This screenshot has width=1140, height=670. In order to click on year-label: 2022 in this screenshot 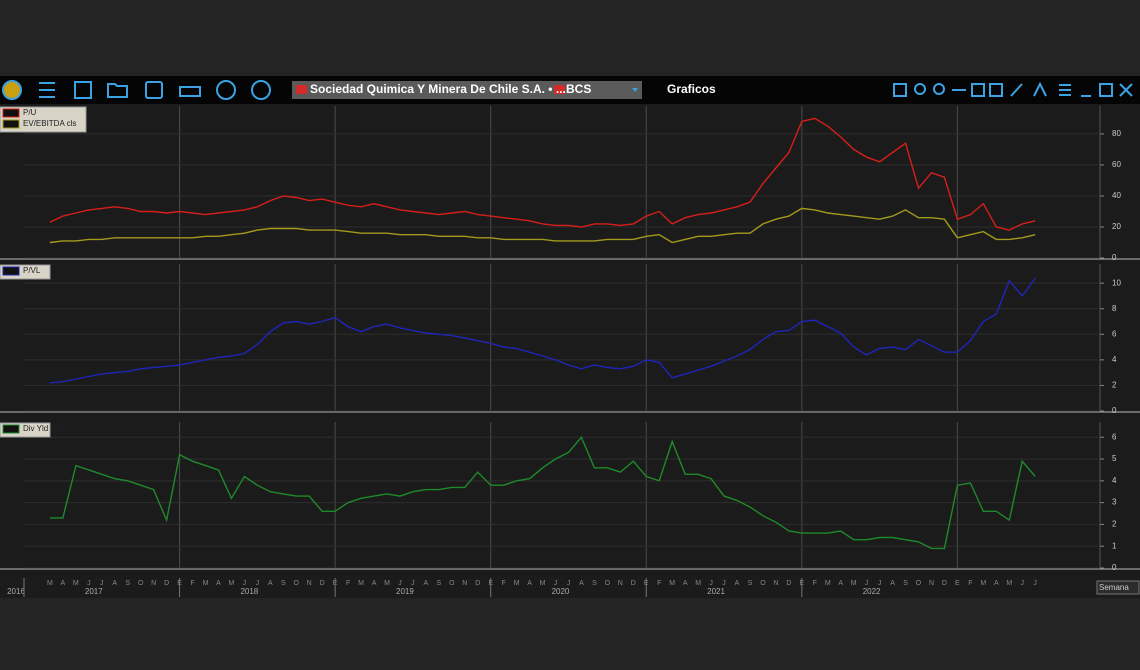, I will do `click(872, 591)`.